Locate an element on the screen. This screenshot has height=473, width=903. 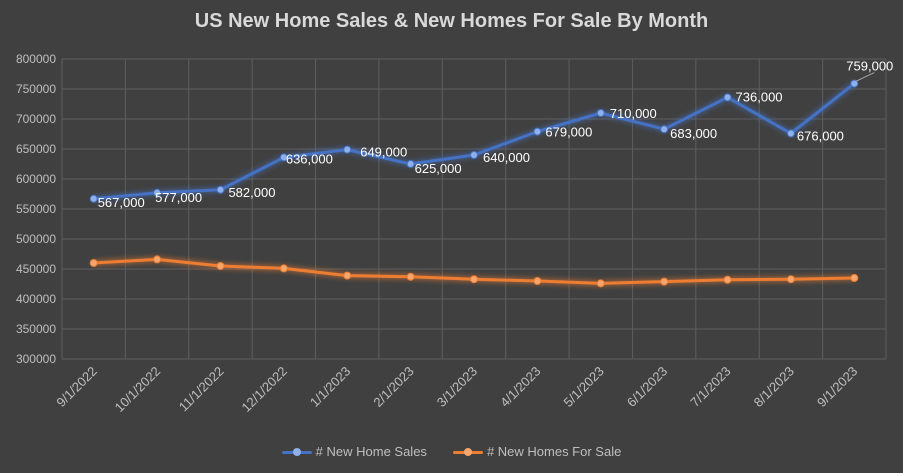
x-tick-label: 7/1/2023 is located at coordinates (710, 387).